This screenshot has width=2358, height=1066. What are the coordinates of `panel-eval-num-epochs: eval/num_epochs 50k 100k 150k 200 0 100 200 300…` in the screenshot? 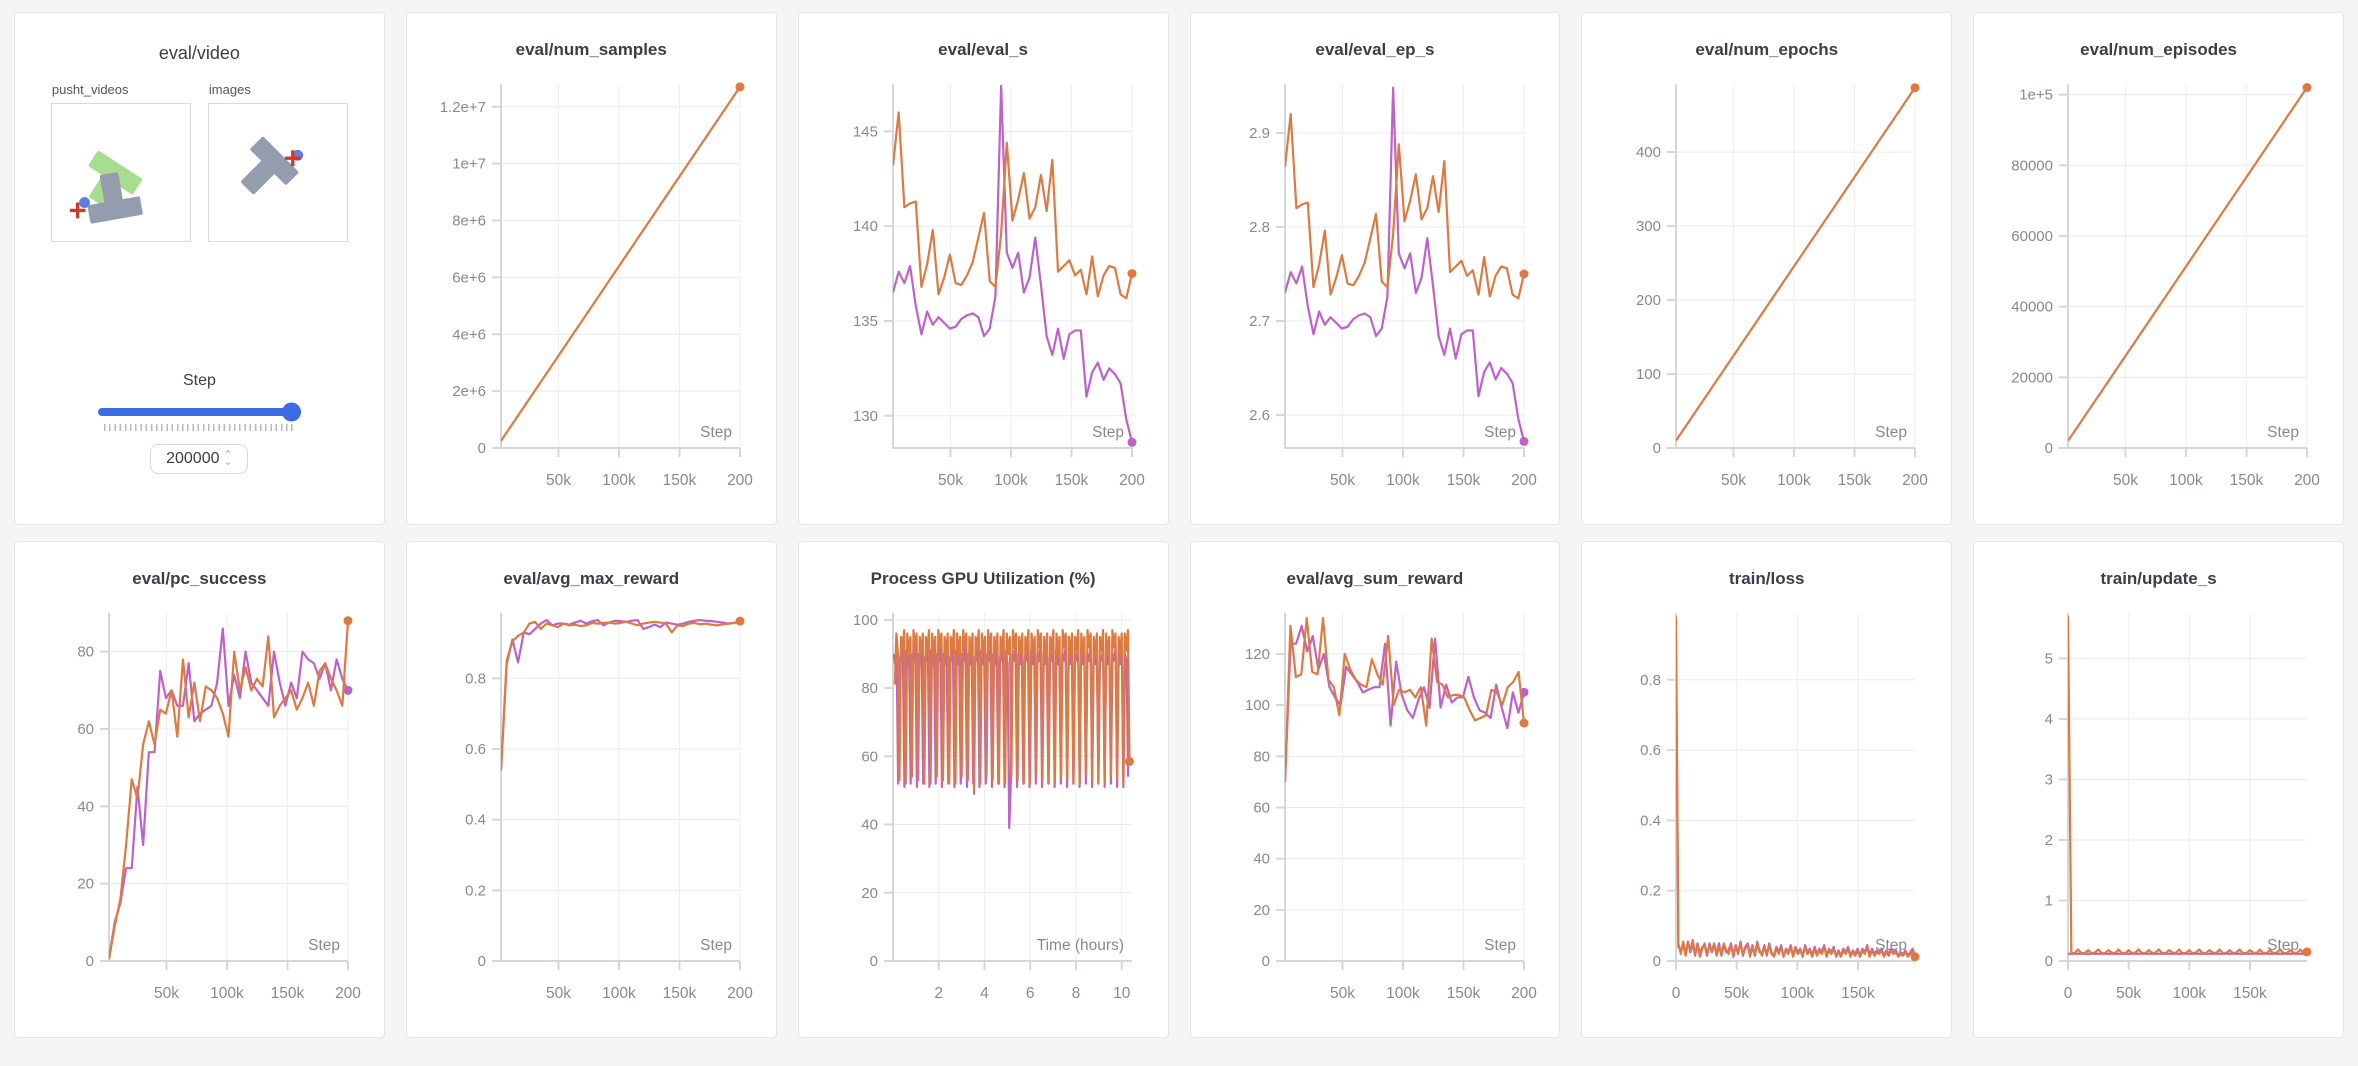 It's located at (1767, 268).